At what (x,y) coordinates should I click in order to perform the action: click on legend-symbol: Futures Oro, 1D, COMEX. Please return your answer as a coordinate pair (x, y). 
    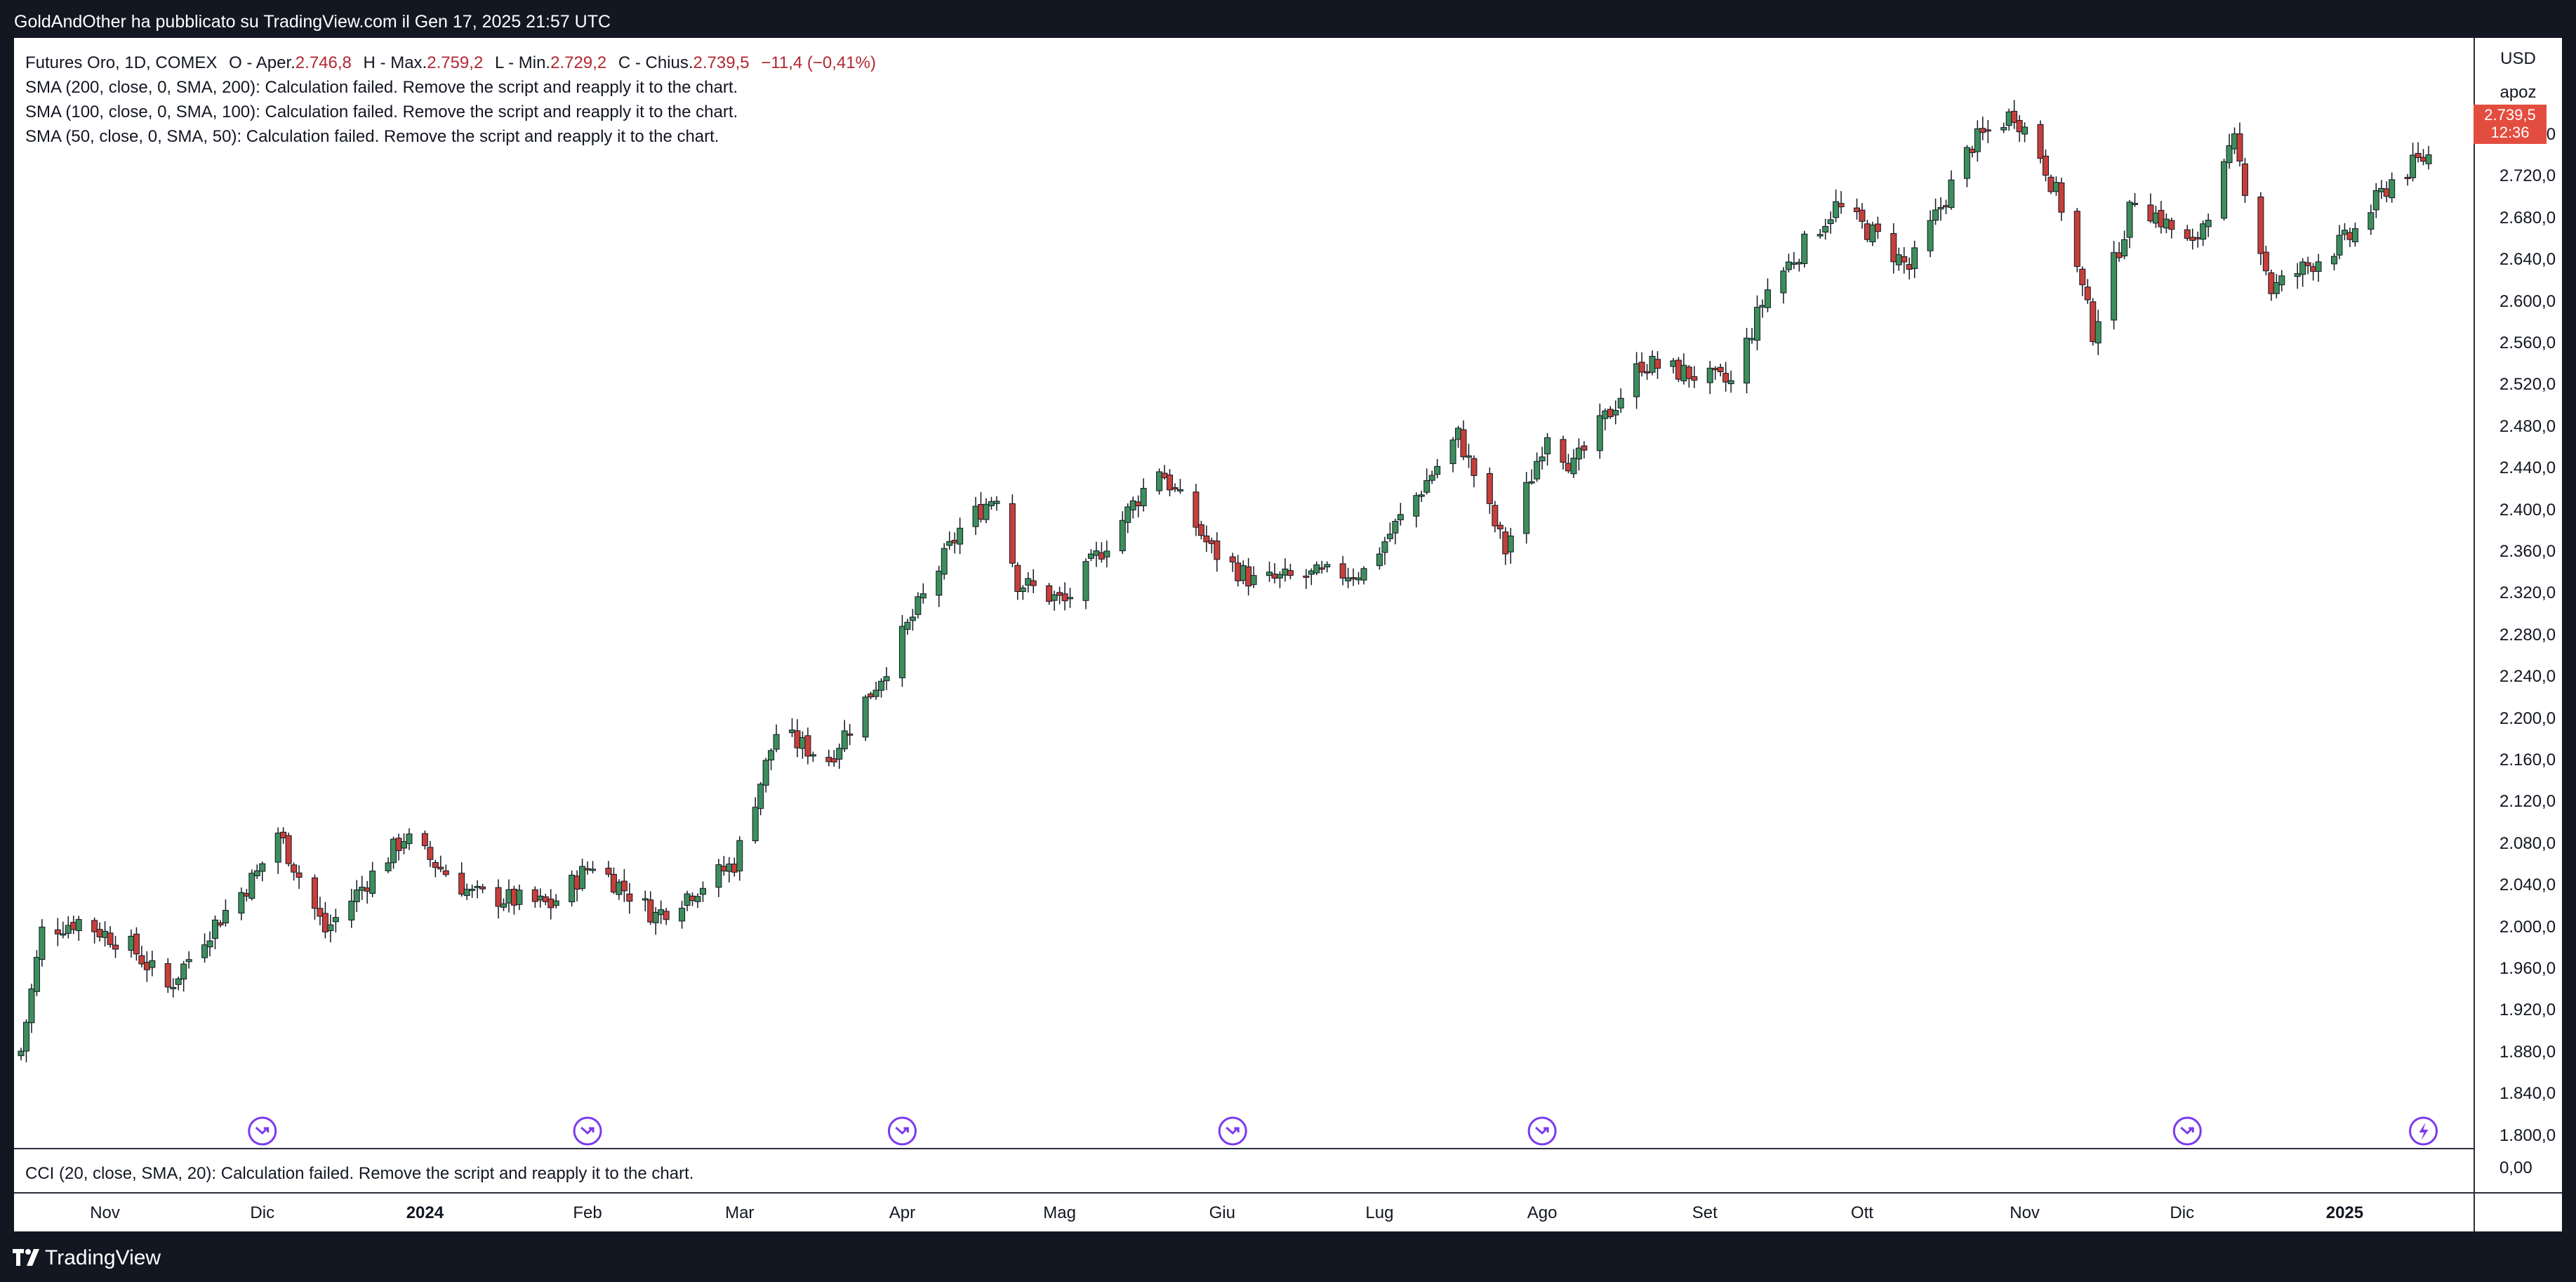
    Looking at the image, I should click on (122, 62).